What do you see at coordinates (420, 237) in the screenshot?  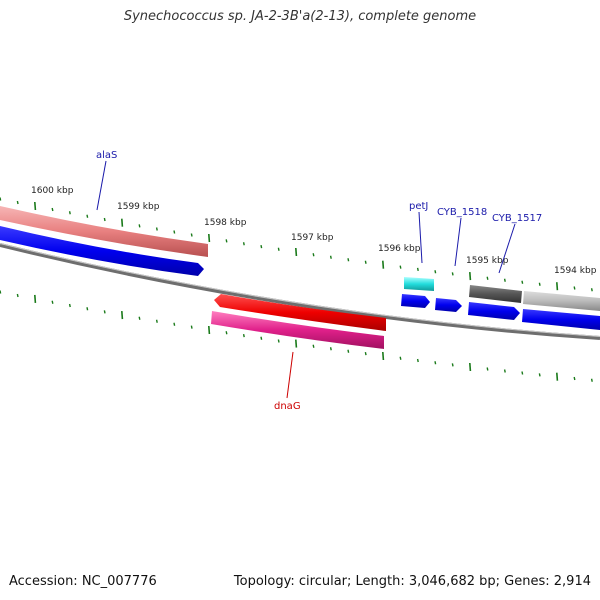 I see `petJ-leader-line` at bounding box center [420, 237].